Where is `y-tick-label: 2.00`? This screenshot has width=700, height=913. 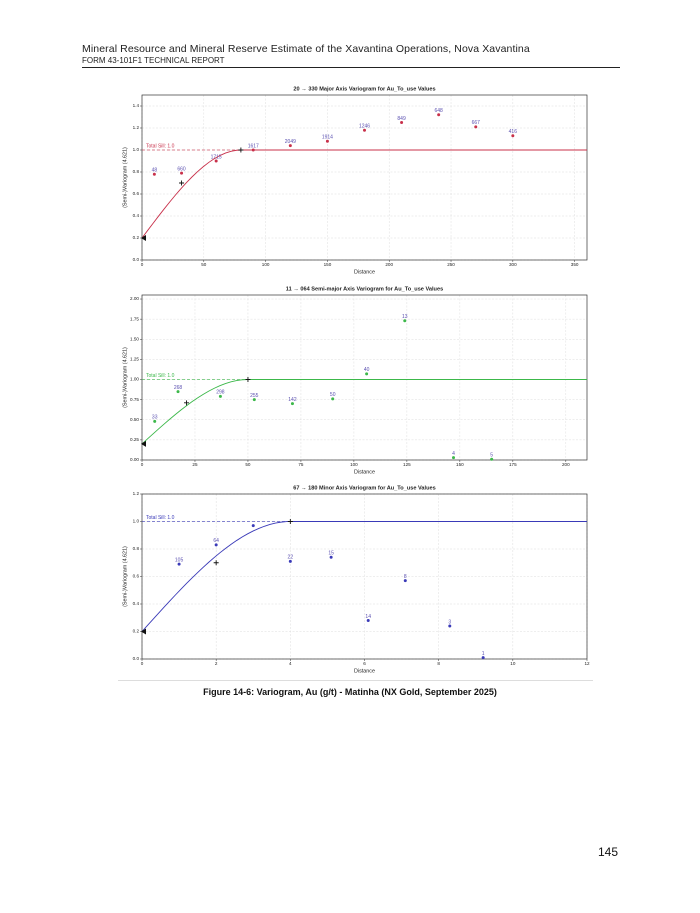
y-tick-label: 2.00 is located at coordinates (134, 298).